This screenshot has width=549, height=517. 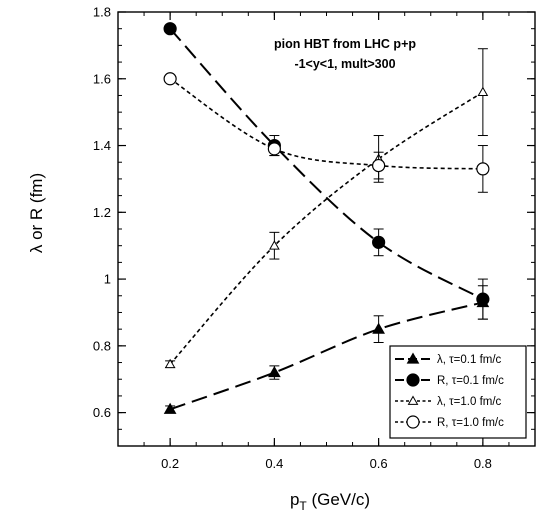 I want to click on x-tick-label: 0.6, so click(x=379, y=463).